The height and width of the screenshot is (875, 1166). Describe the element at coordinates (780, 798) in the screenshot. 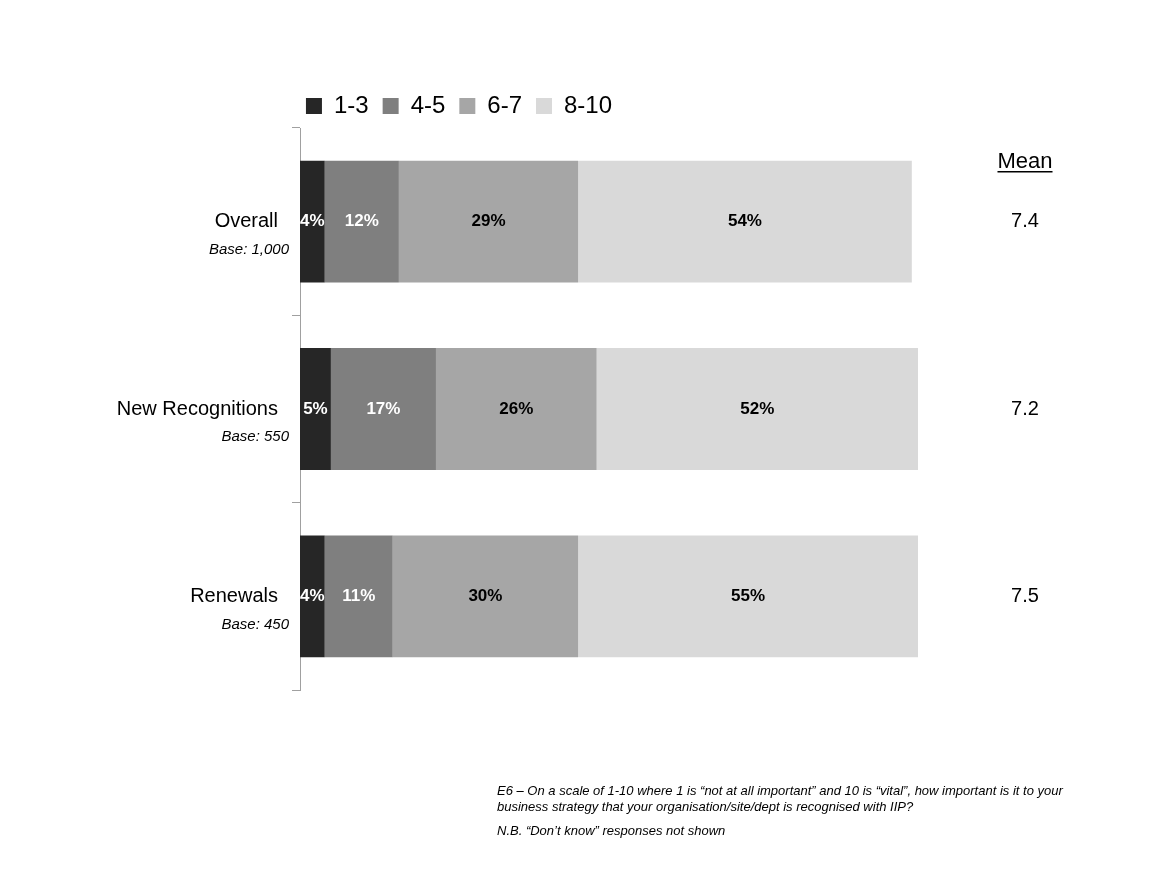

I see `text: E6 – On a scale of 1-10 where 1 is “not at all important” and 10 is “vital”, how important is it to your business strategy that your organisation/site/dept is recognised with IIP?` at that location.